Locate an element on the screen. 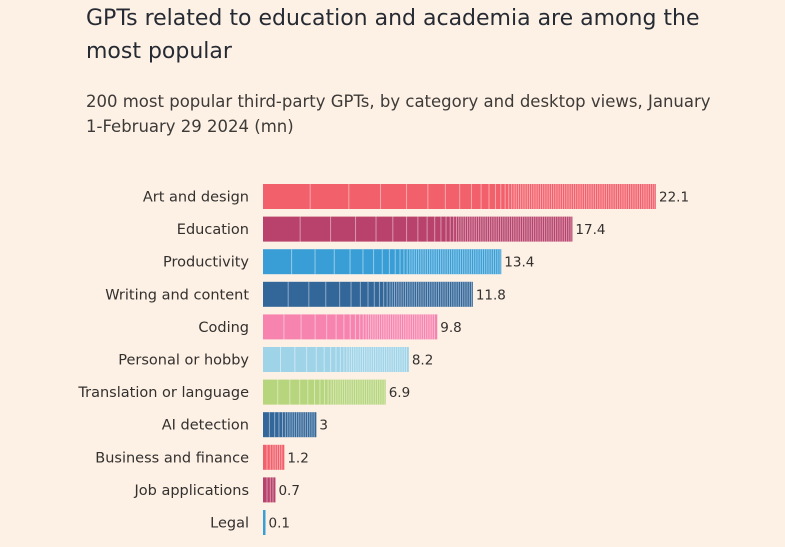 This screenshot has height=547, width=785. bar-coding is located at coordinates (350, 327).